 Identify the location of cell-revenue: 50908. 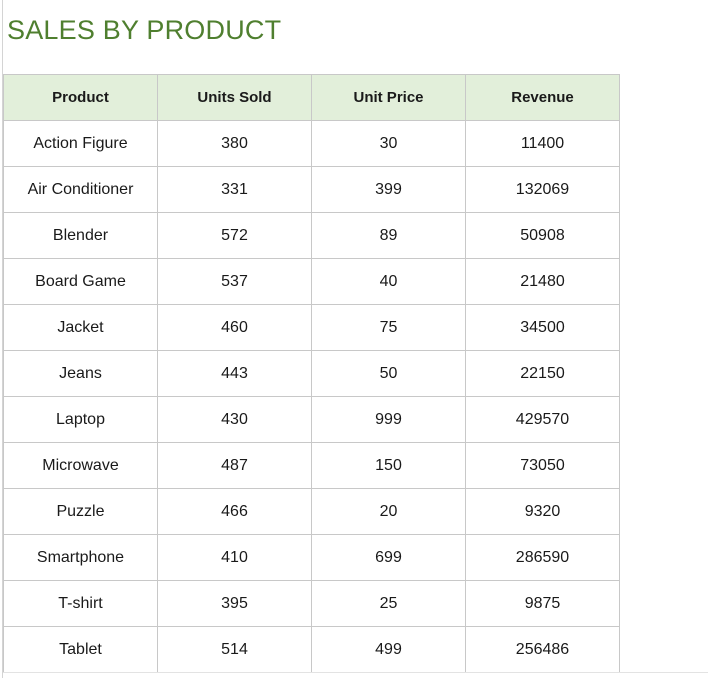
(542, 235).